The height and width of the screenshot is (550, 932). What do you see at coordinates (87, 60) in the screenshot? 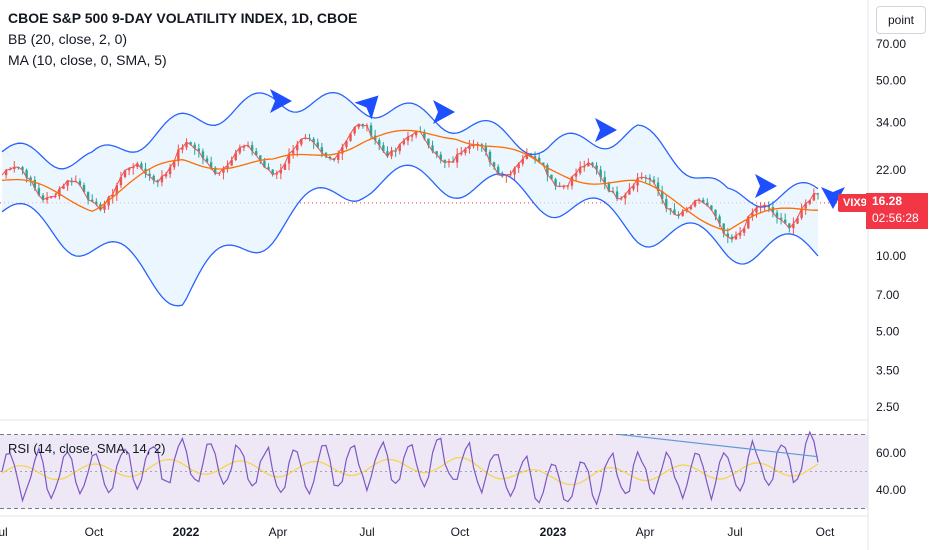
I see `ma-legend: MA (10, close, 0, SMA, 5)` at bounding box center [87, 60].